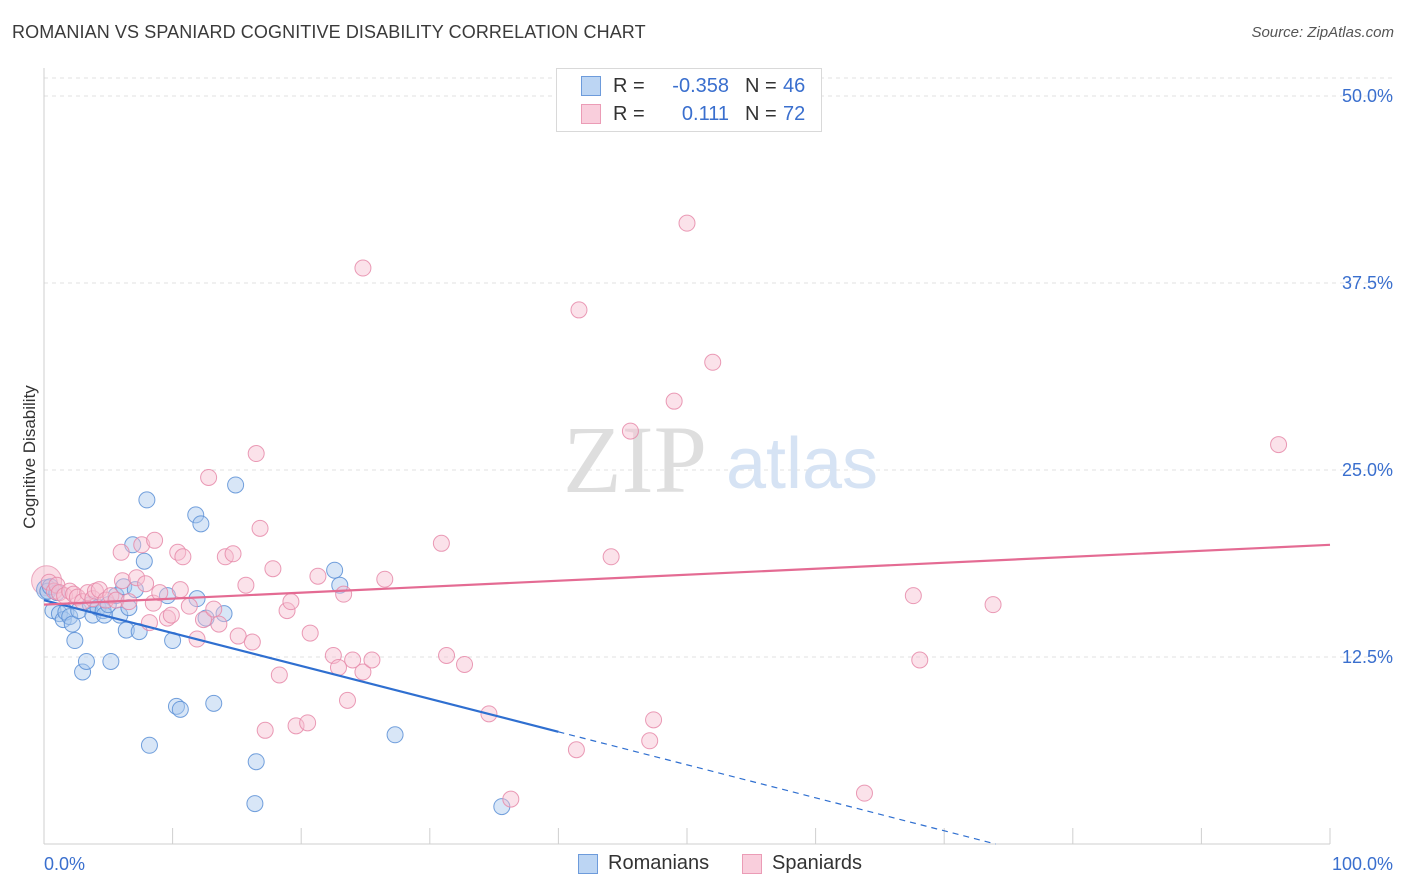 This screenshot has height=892, width=1406. I want to click on legend-row-spaniards: R = 0.111 N = 72, so click(693, 114).